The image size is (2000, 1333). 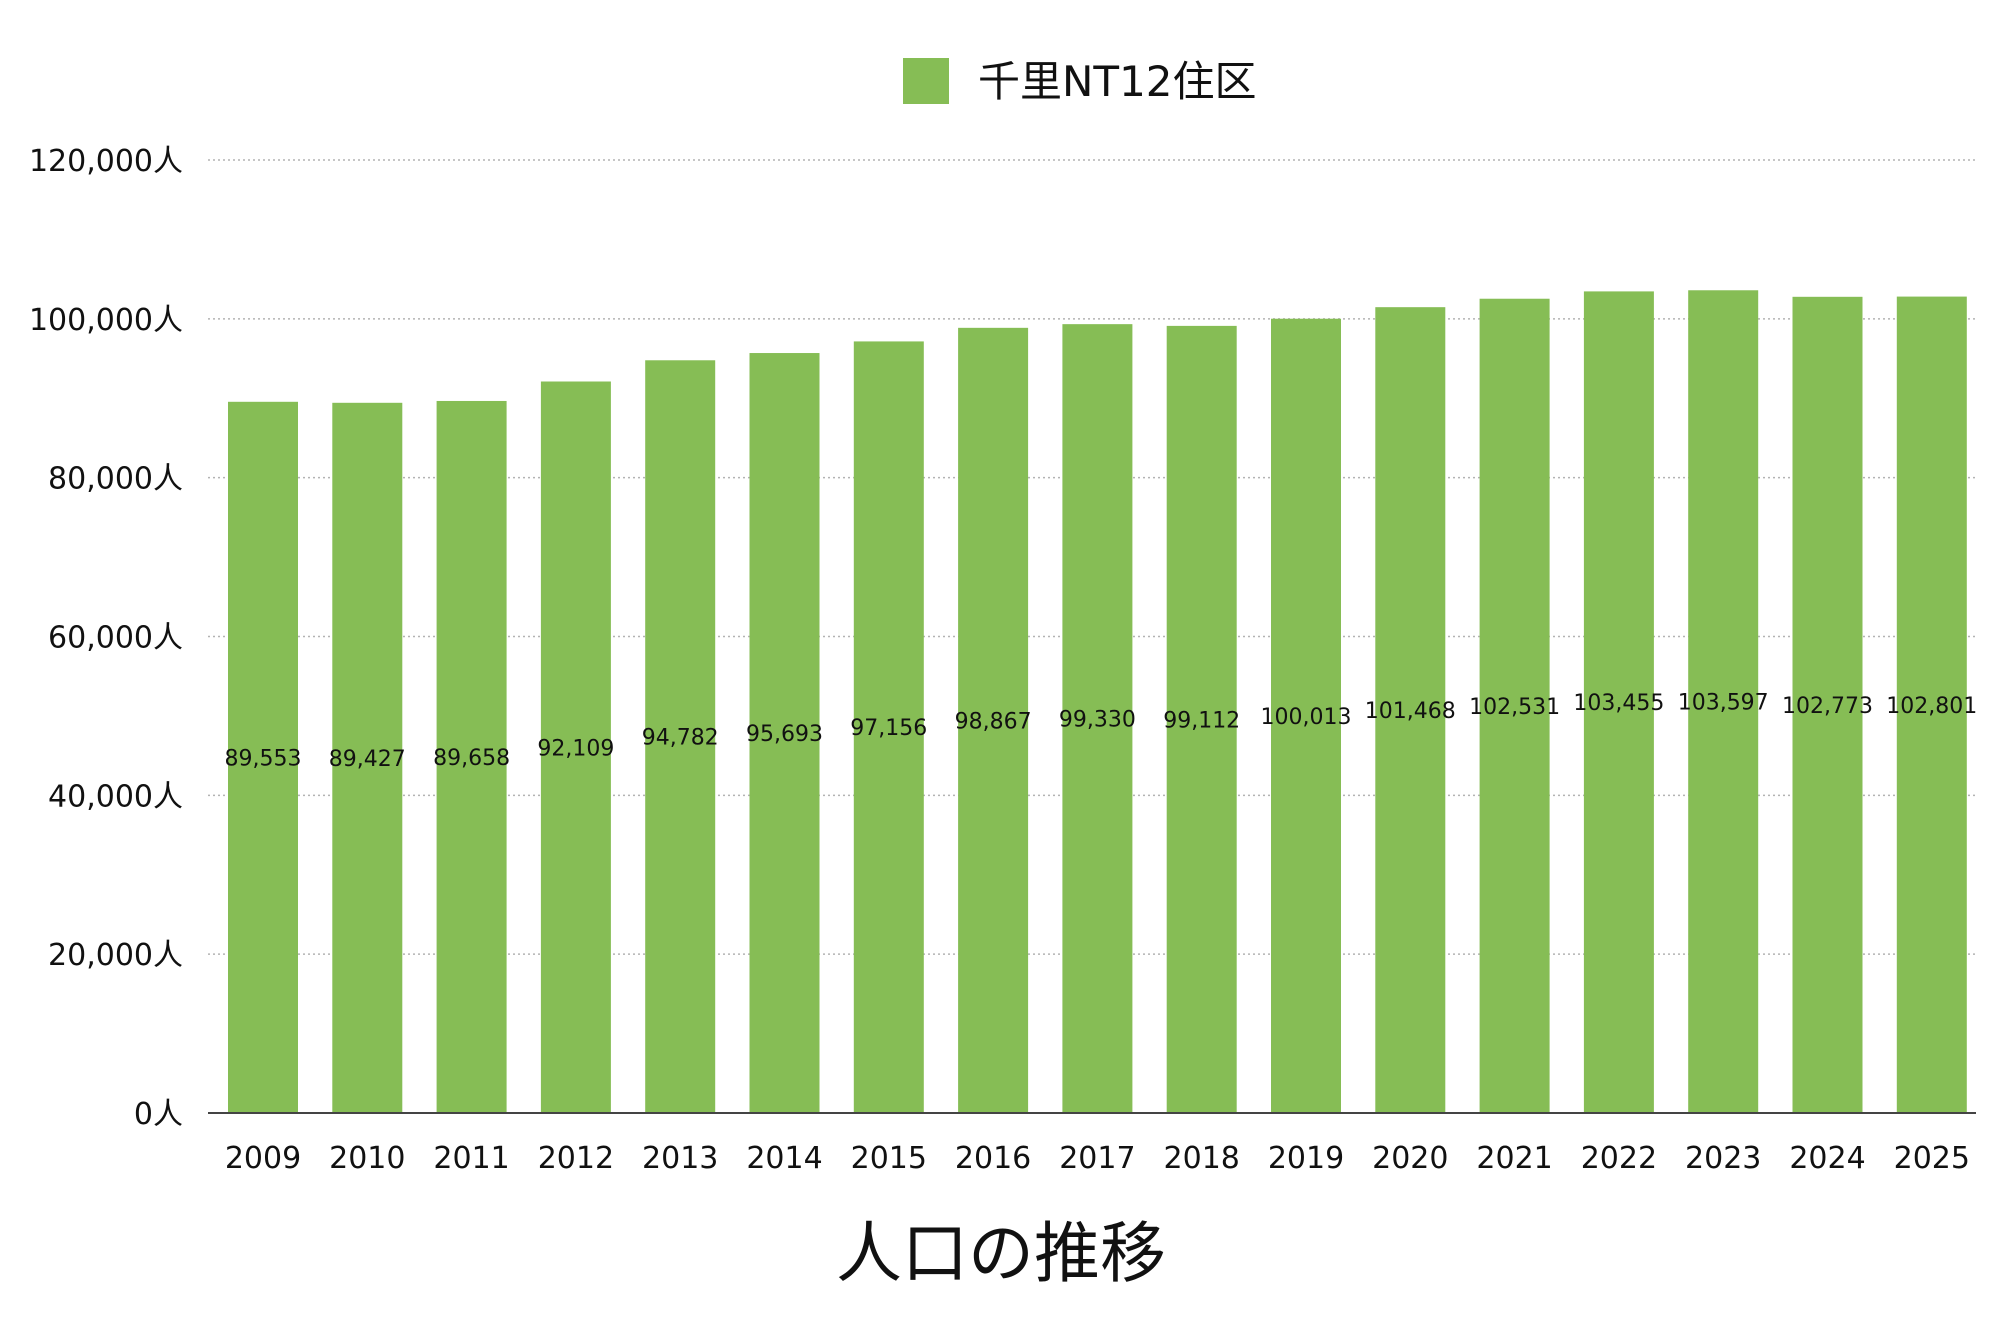 I want to click on x-tick-label: 2010, so click(x=367, y=1158).